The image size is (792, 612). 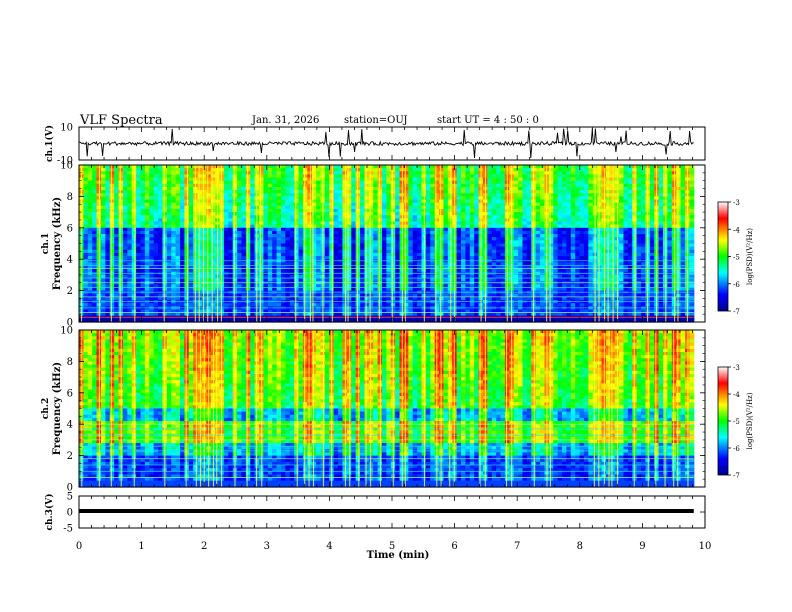 What do you see at coordinates (642, 546) in the screenshot?
I see `x-tick-label: 9` at bounding box center [642, 546].